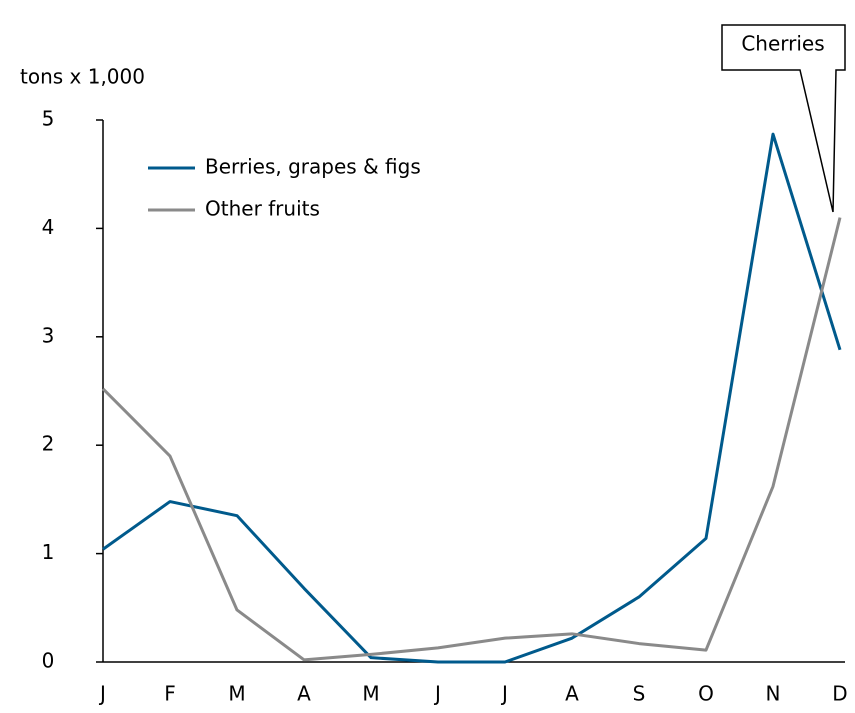 This screenshot has height=713, width=855. Describe the element at coordinates (782, 44) in the screenshot. I see `annotation: Cherries` at that location.